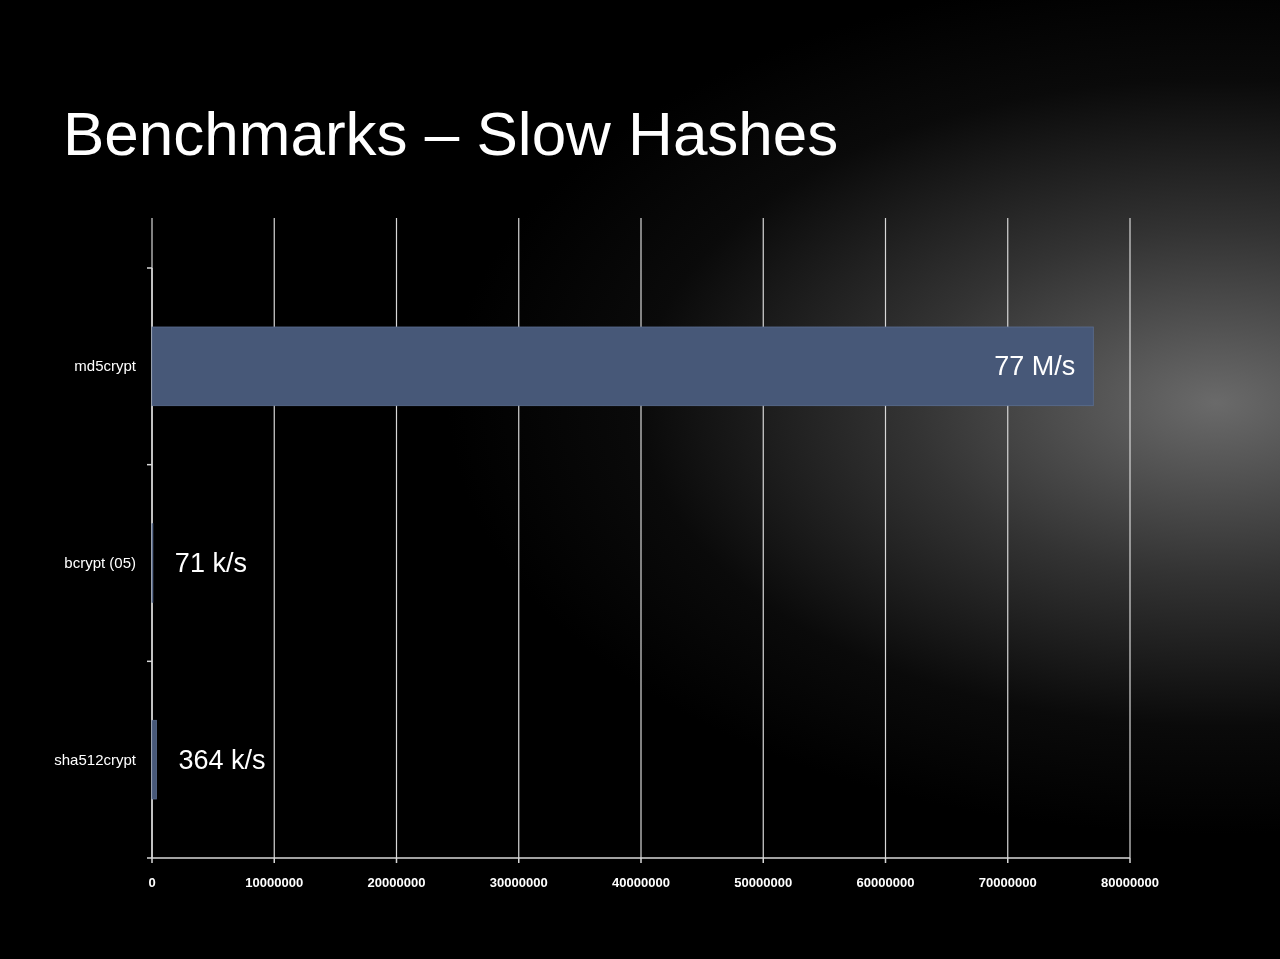  I want to click on x-tick-label: 40000000, so click(641, 882).